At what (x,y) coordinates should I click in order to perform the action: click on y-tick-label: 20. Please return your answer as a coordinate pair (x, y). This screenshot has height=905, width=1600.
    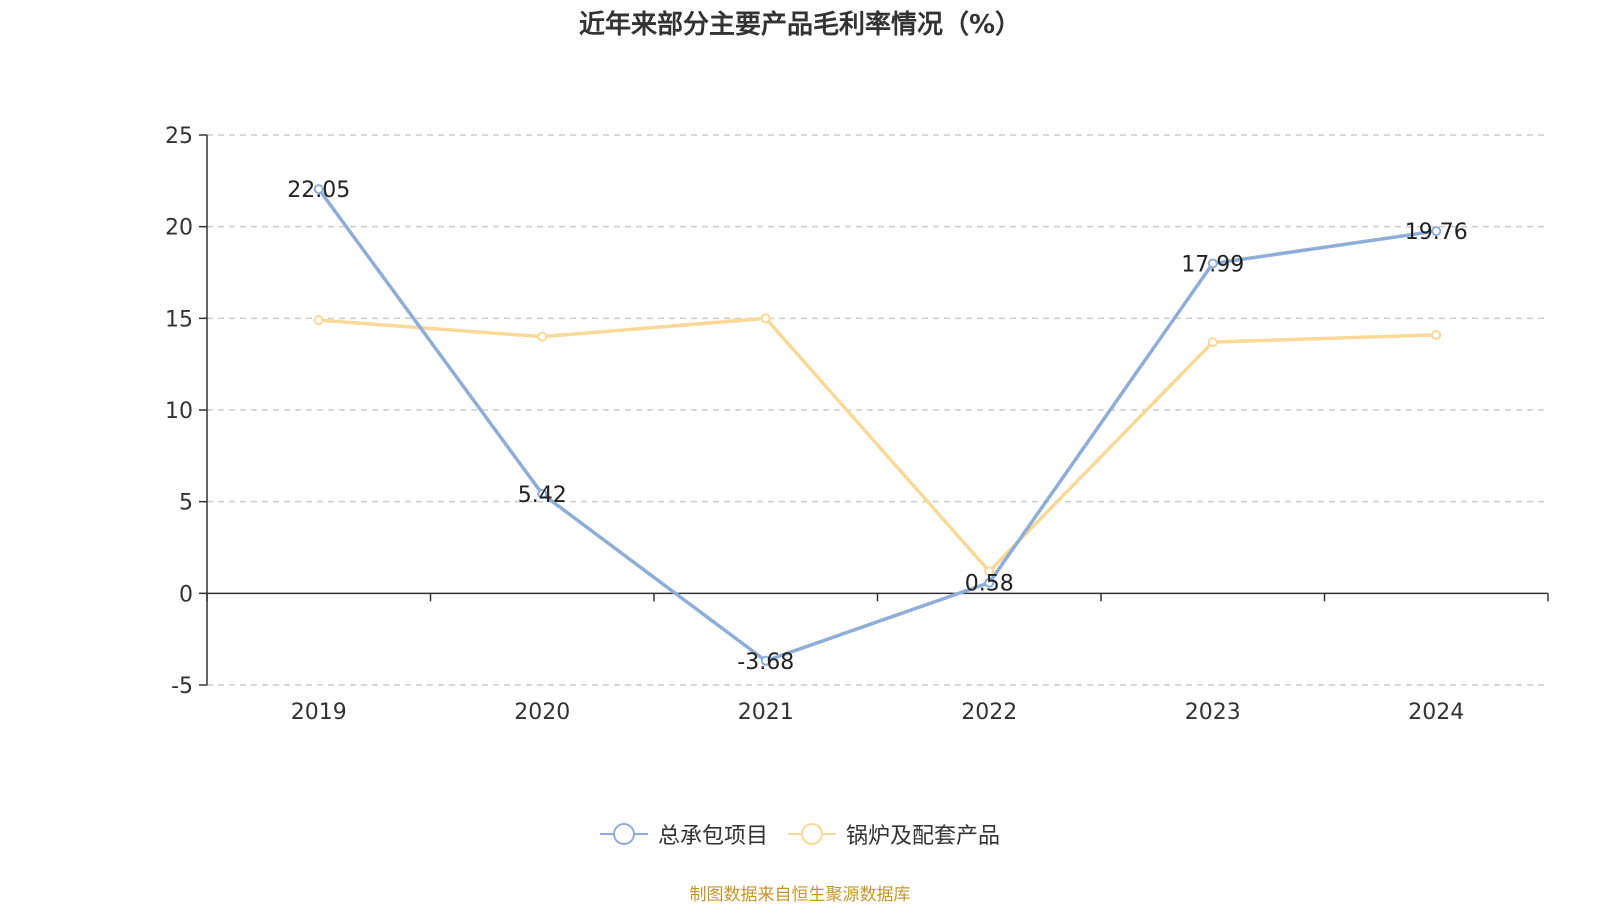
    Looking at the image, I should click on (179, 228).